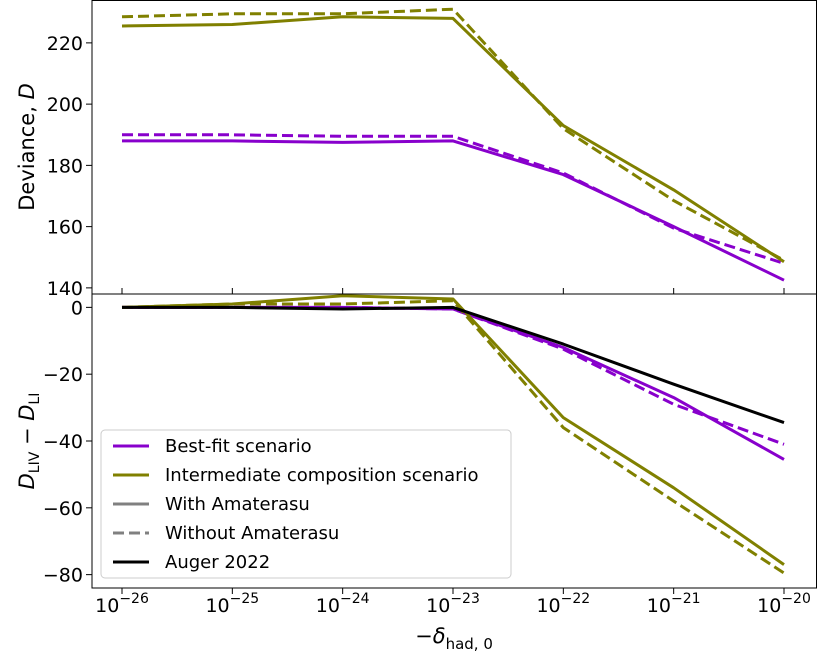  What do you see at coordinates (469, 643) in the screenshot?
I see `x-axis-label-sub: had, 0` at bounding box center [469, 643].